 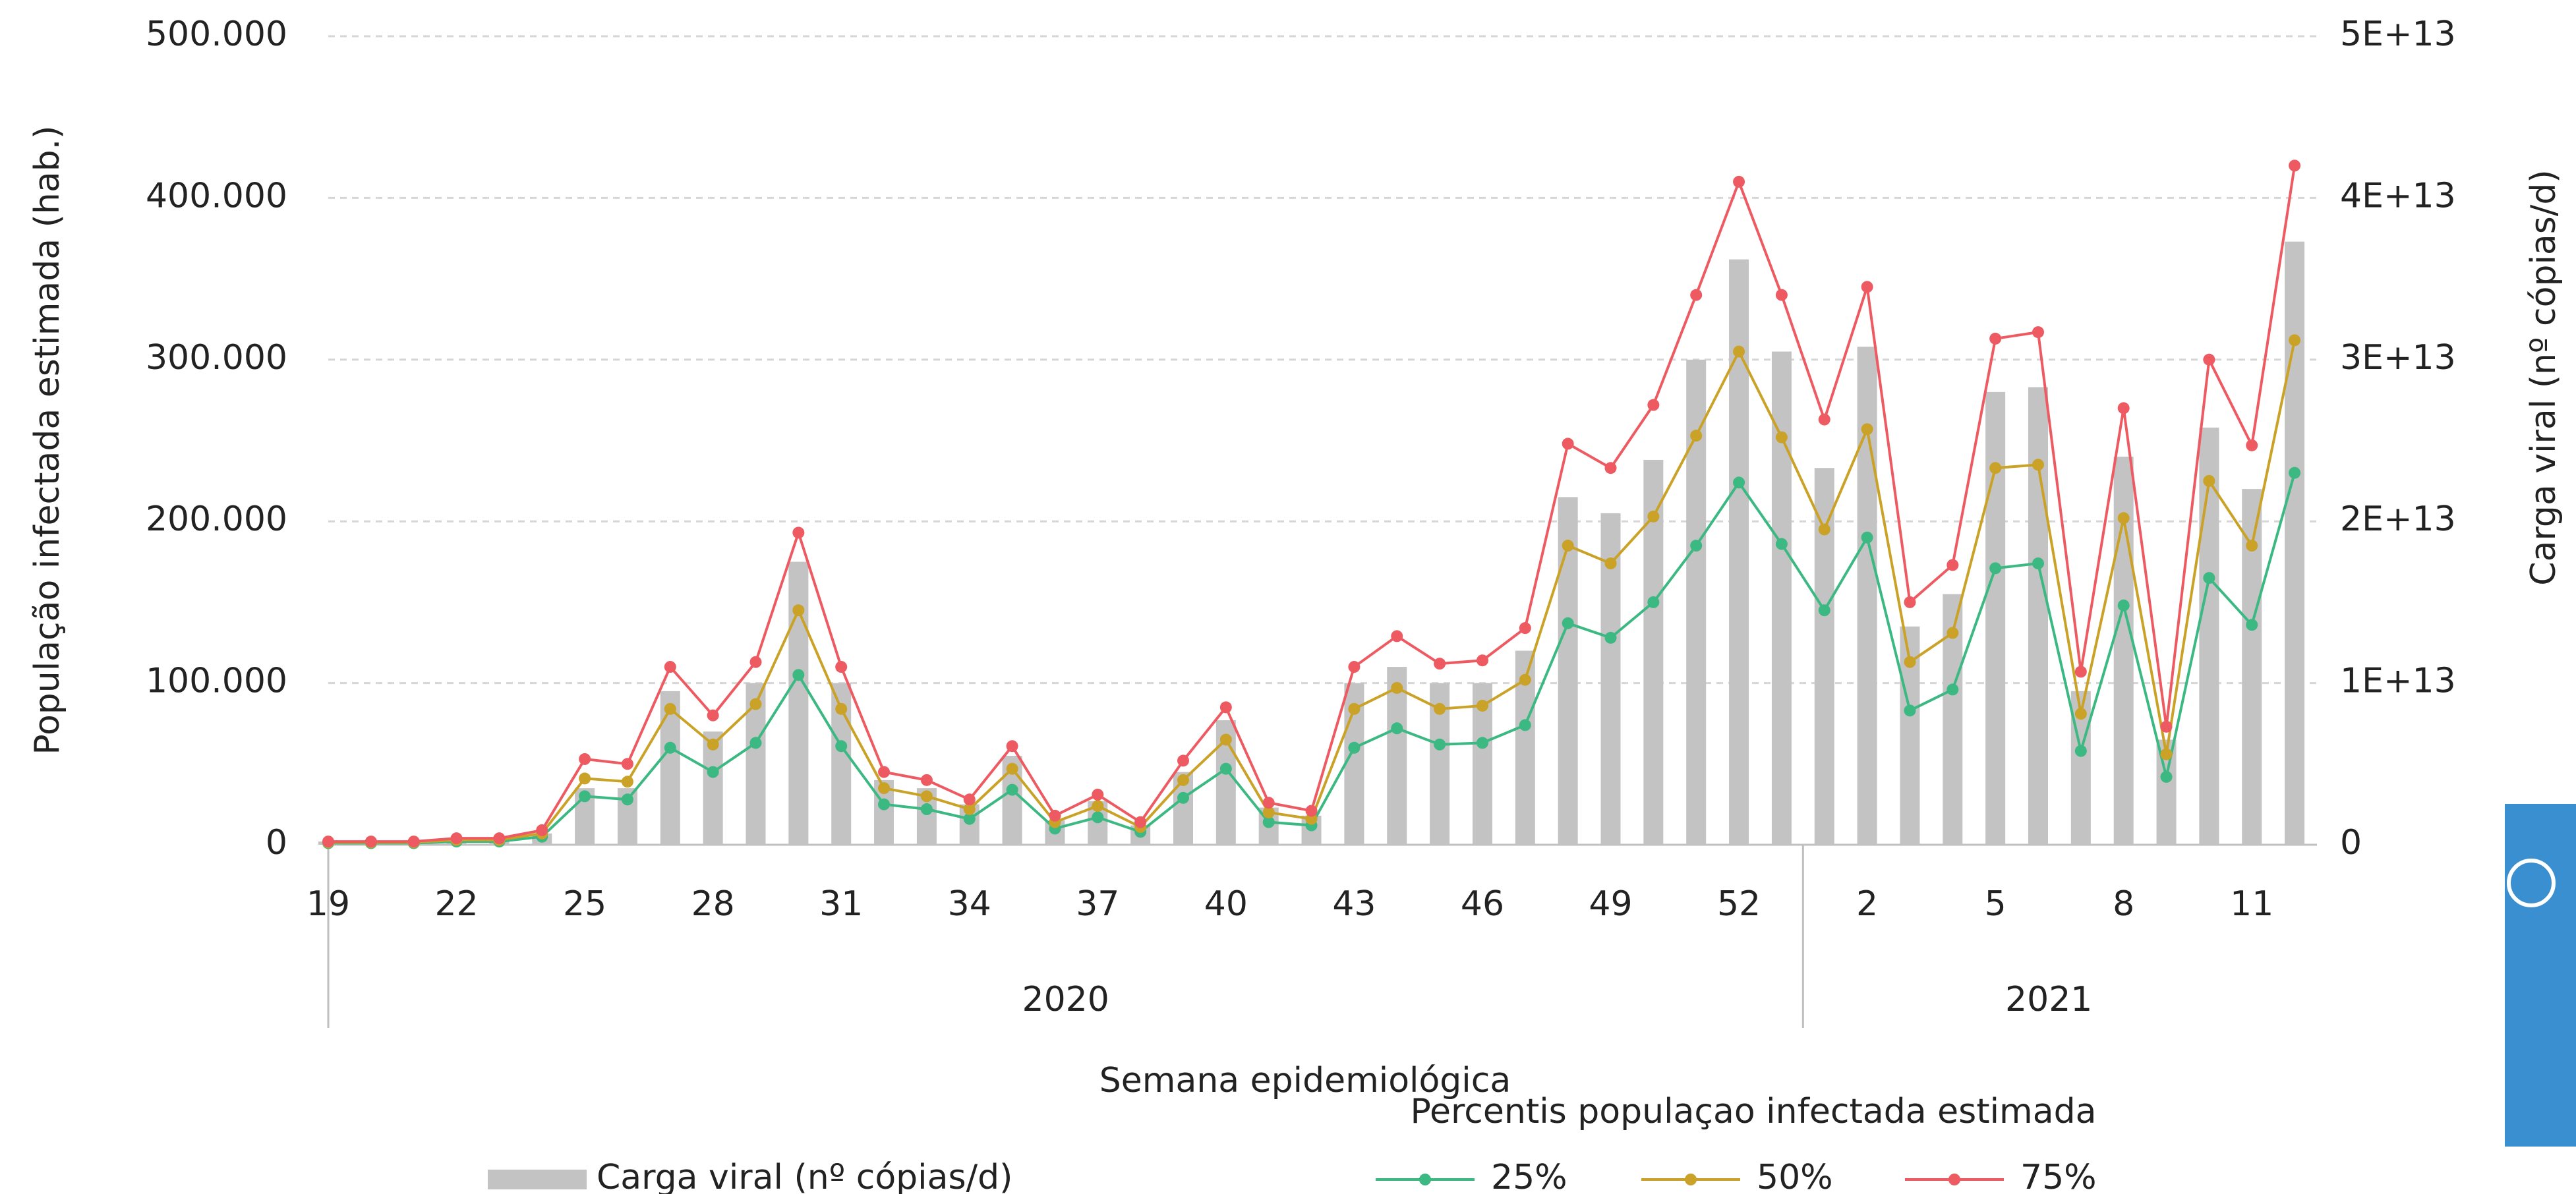 I want to click on y2-axis-title: Carga viral (nº cópias/d), so click(x=2544, y=377).